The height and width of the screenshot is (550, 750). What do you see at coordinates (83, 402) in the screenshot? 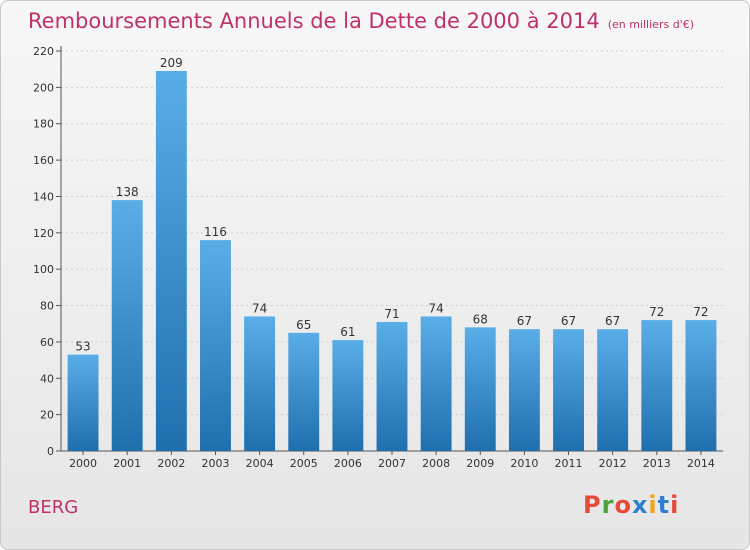
I see `bar-2000` at bounding box center [83, 402].